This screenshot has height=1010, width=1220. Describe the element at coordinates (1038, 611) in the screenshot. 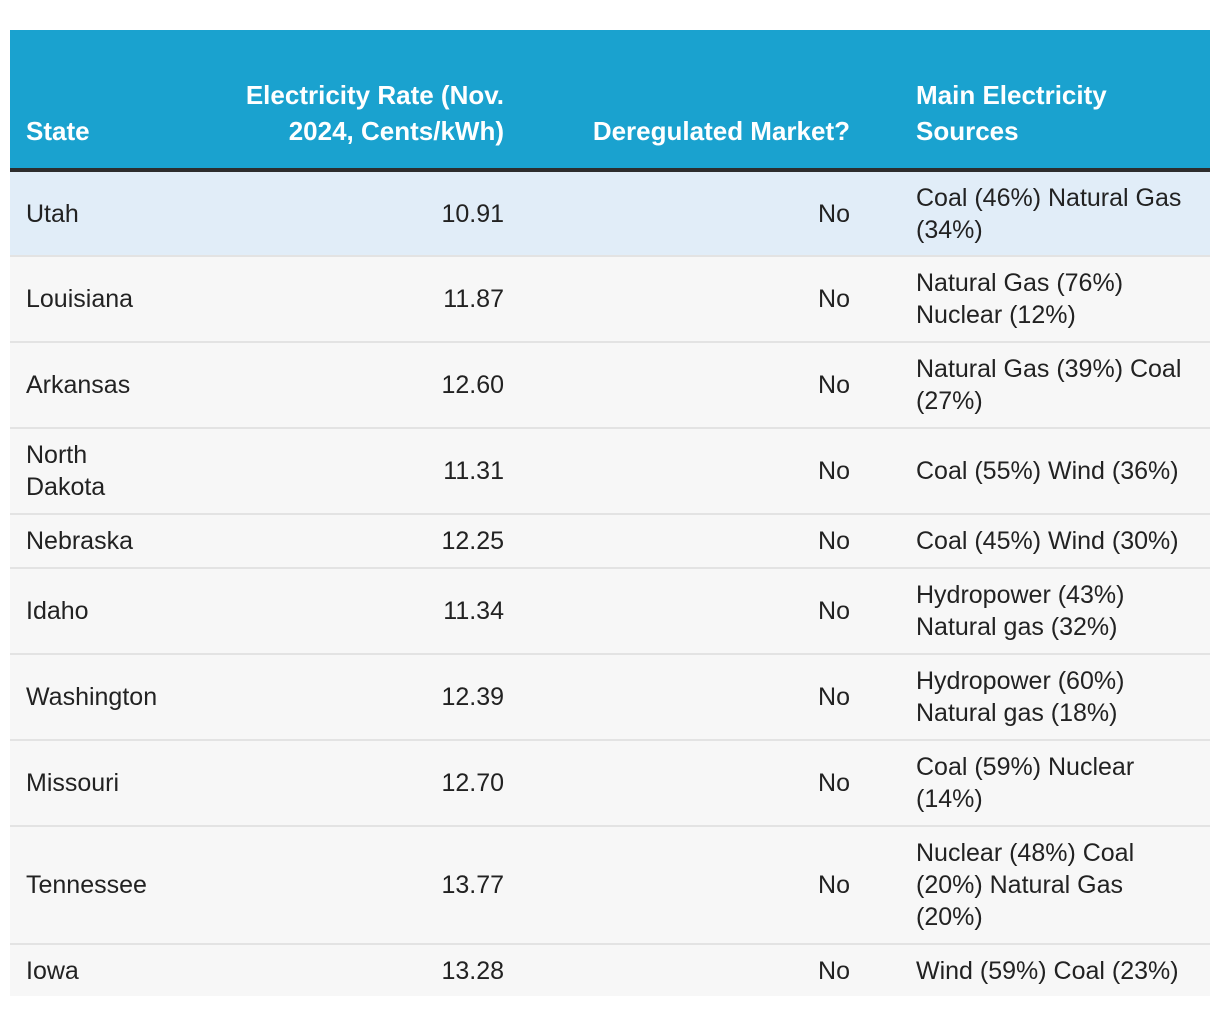

I see `cell-sources: Hydropower (43%) Natural gas (32%)` at that location.